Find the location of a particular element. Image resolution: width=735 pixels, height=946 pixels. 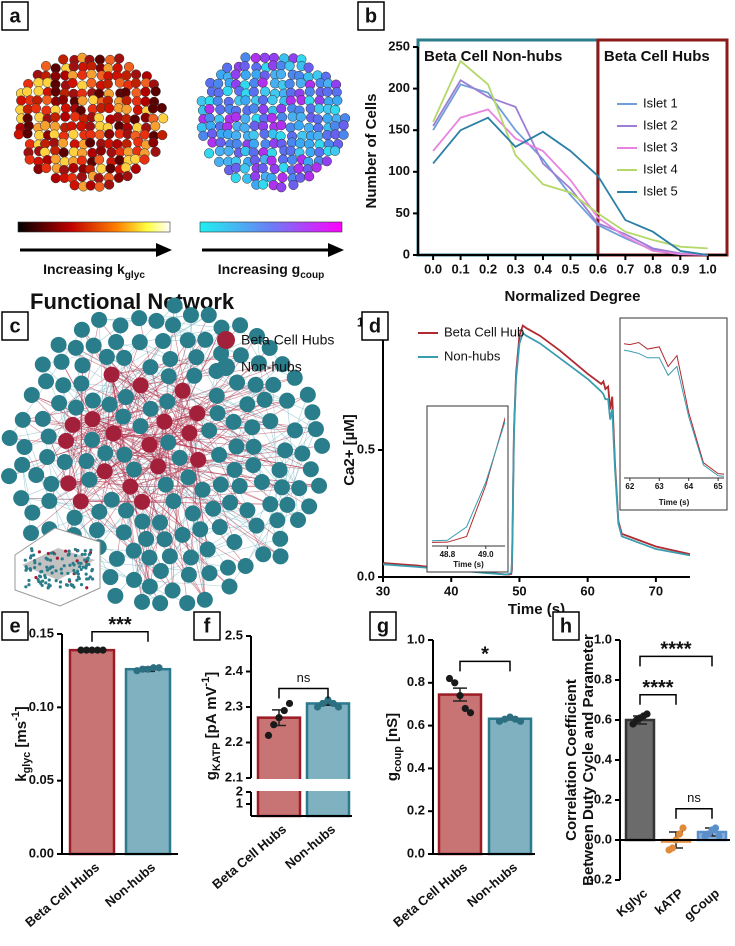

colorbar-label: Increasing gcoup is located at coordinates (271, 271).